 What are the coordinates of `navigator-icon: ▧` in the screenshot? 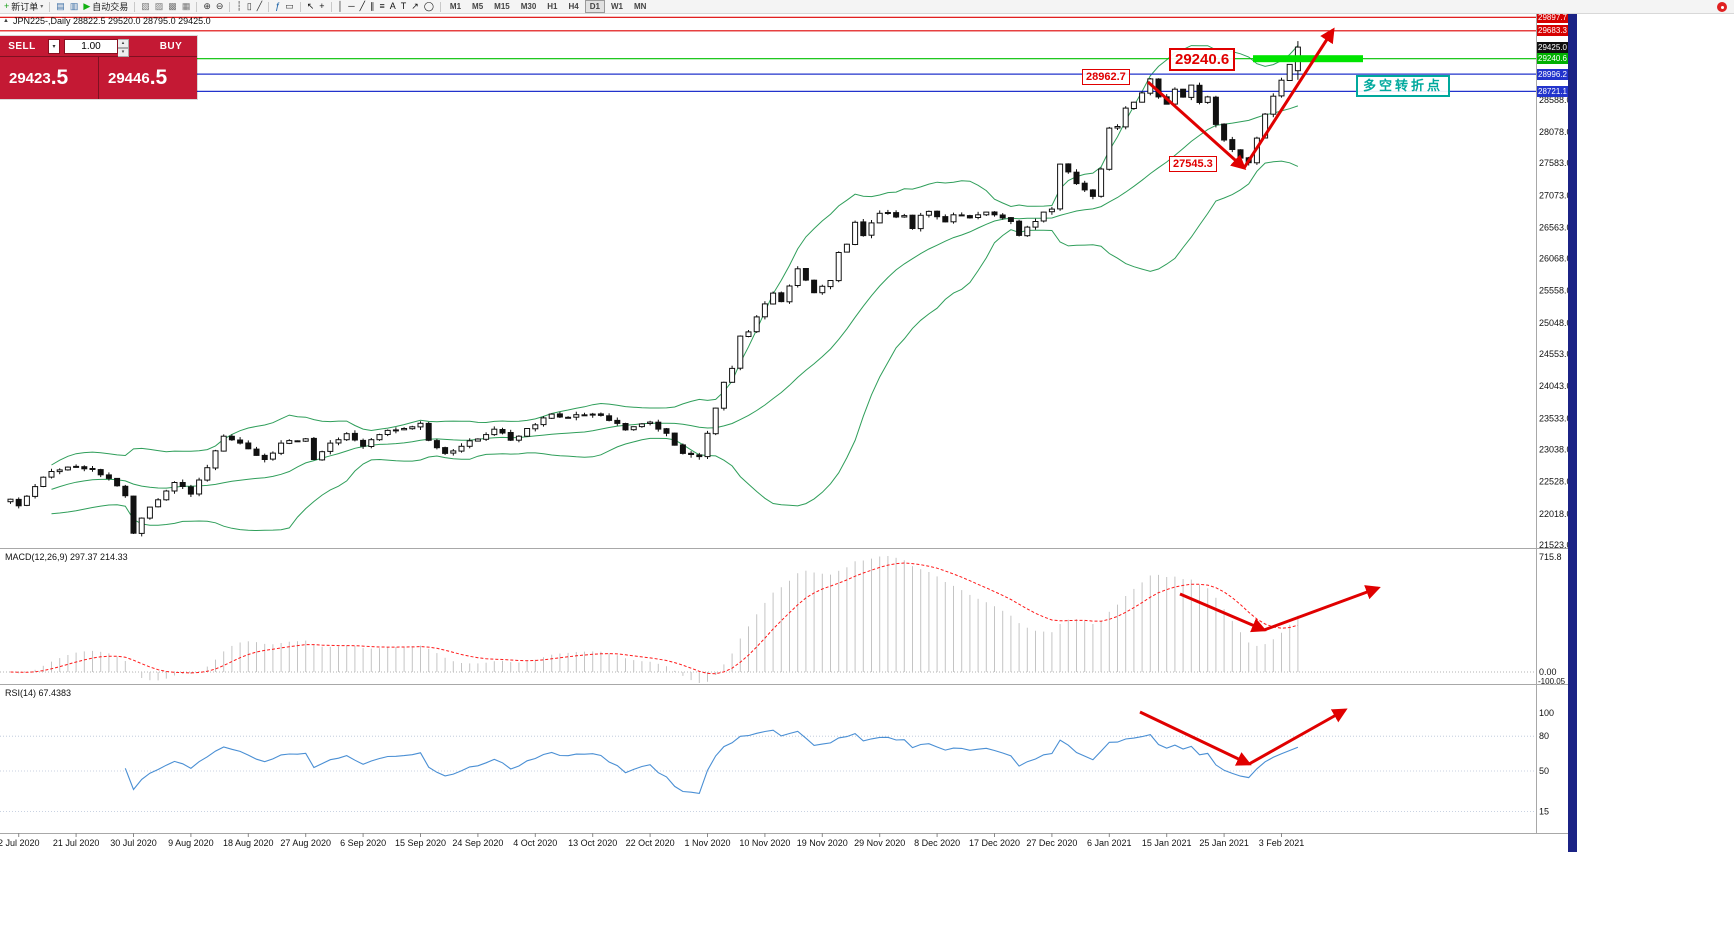 It's located at (145, 7).